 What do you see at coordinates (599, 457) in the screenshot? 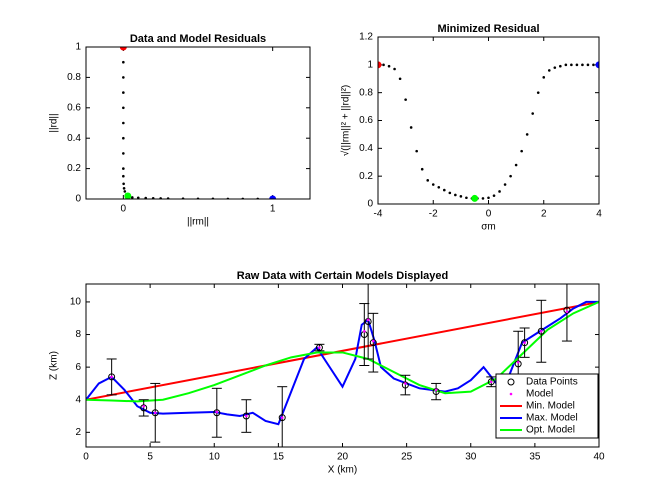
I see `x-tick-label: 40` at bounding box center [599, 457].